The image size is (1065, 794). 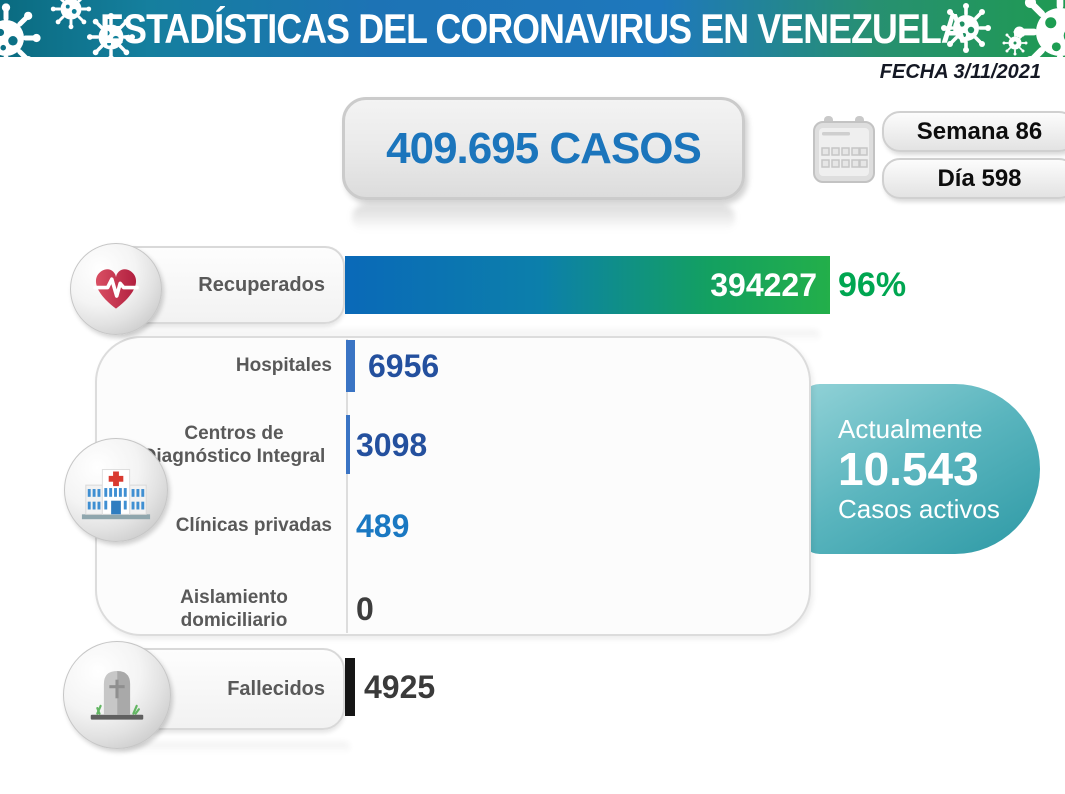 What do you see at coordinates (587, 285) in the screenshot?
I see `recovered-bar: 394227` at bounding box center [587, 285].